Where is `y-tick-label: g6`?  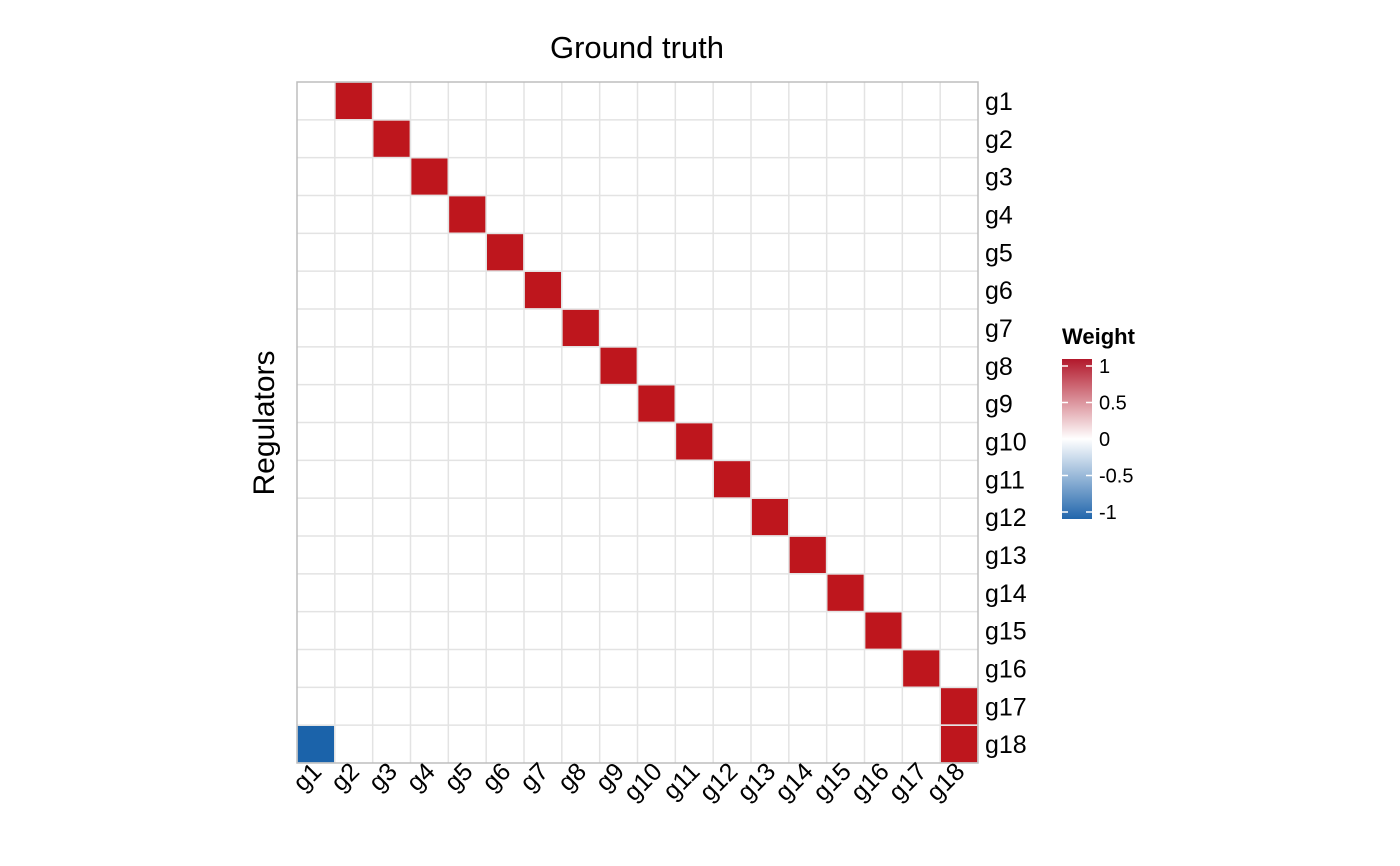 y-tick-label: g6 is located at coordinates (999, 291).